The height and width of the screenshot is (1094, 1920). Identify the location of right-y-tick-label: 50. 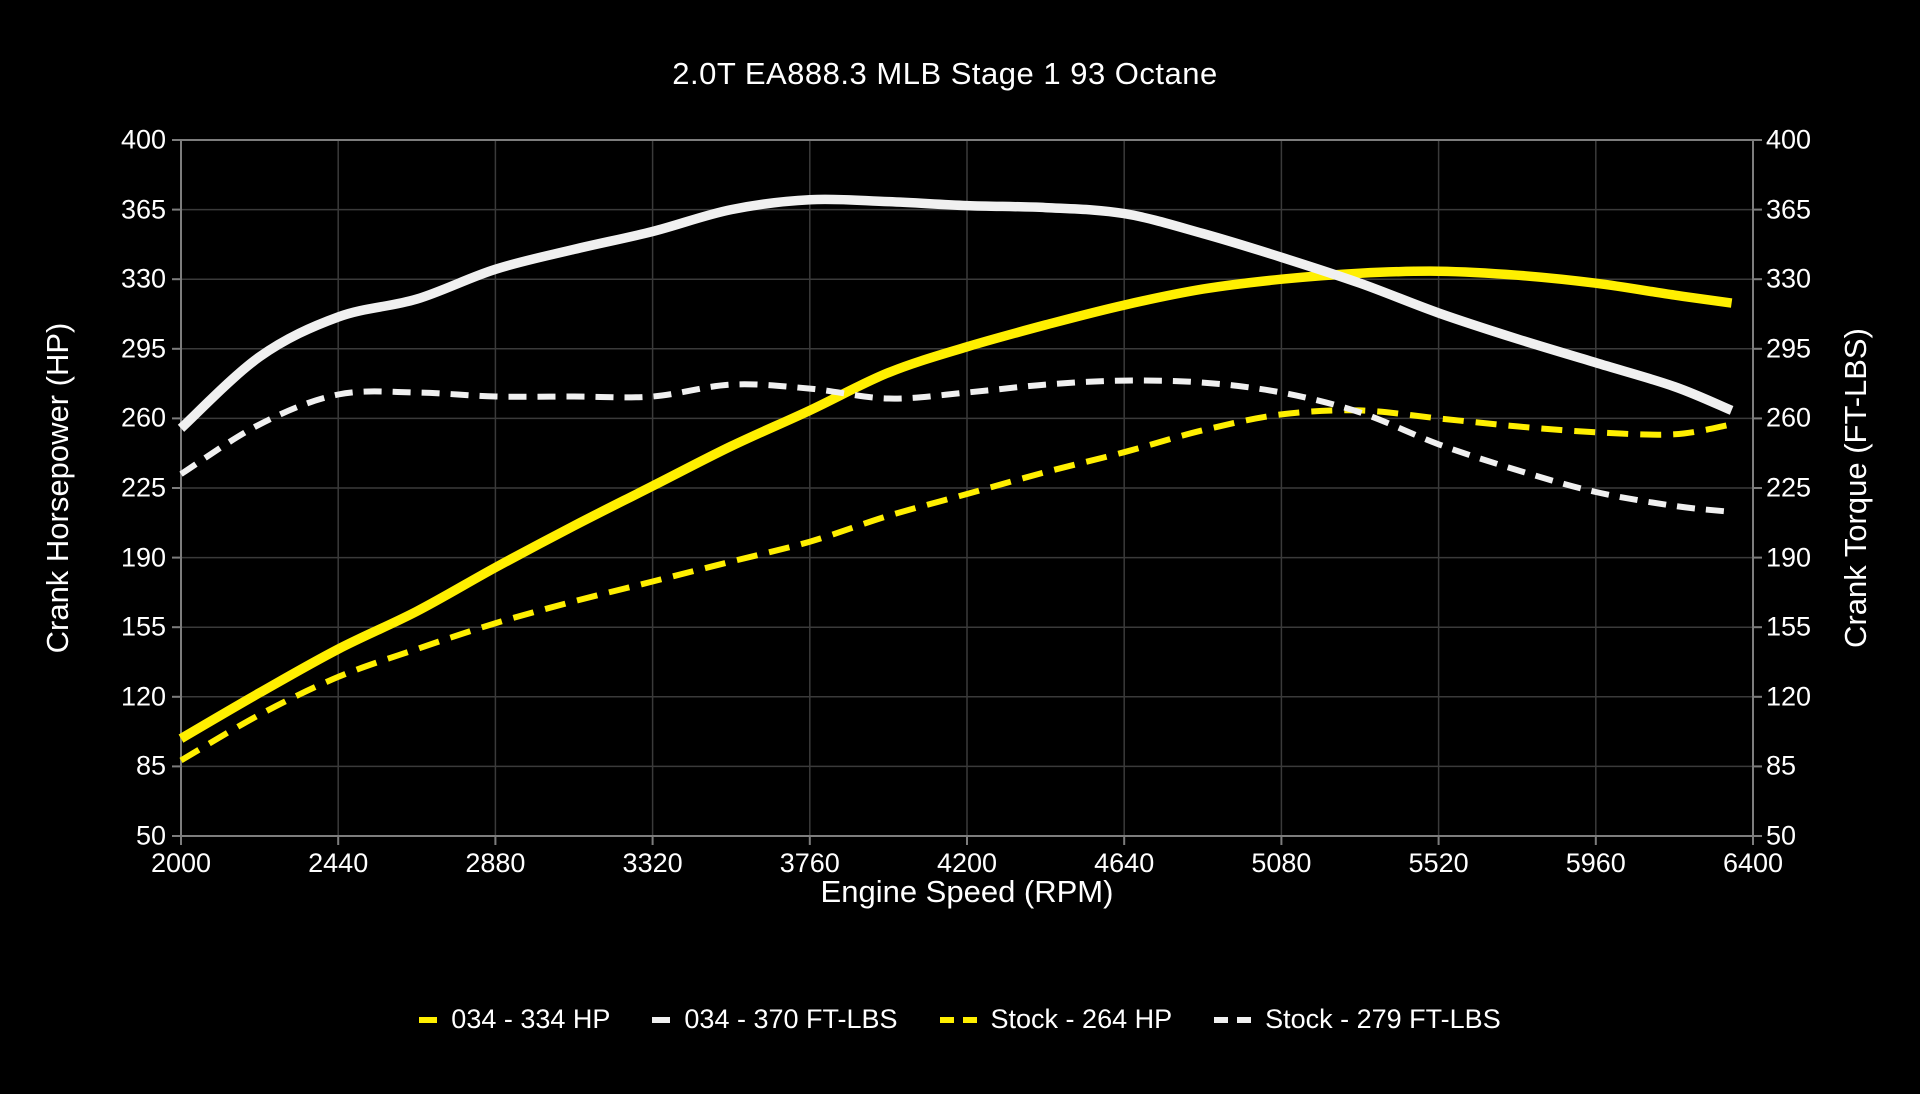
(1781, 835).